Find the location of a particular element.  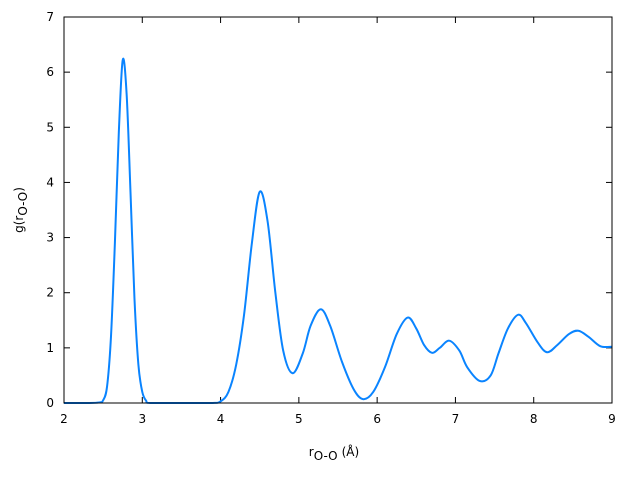

x-tick-labels: 2 3 4 5 6 7 8 9 is located at coordinates (338, 419).